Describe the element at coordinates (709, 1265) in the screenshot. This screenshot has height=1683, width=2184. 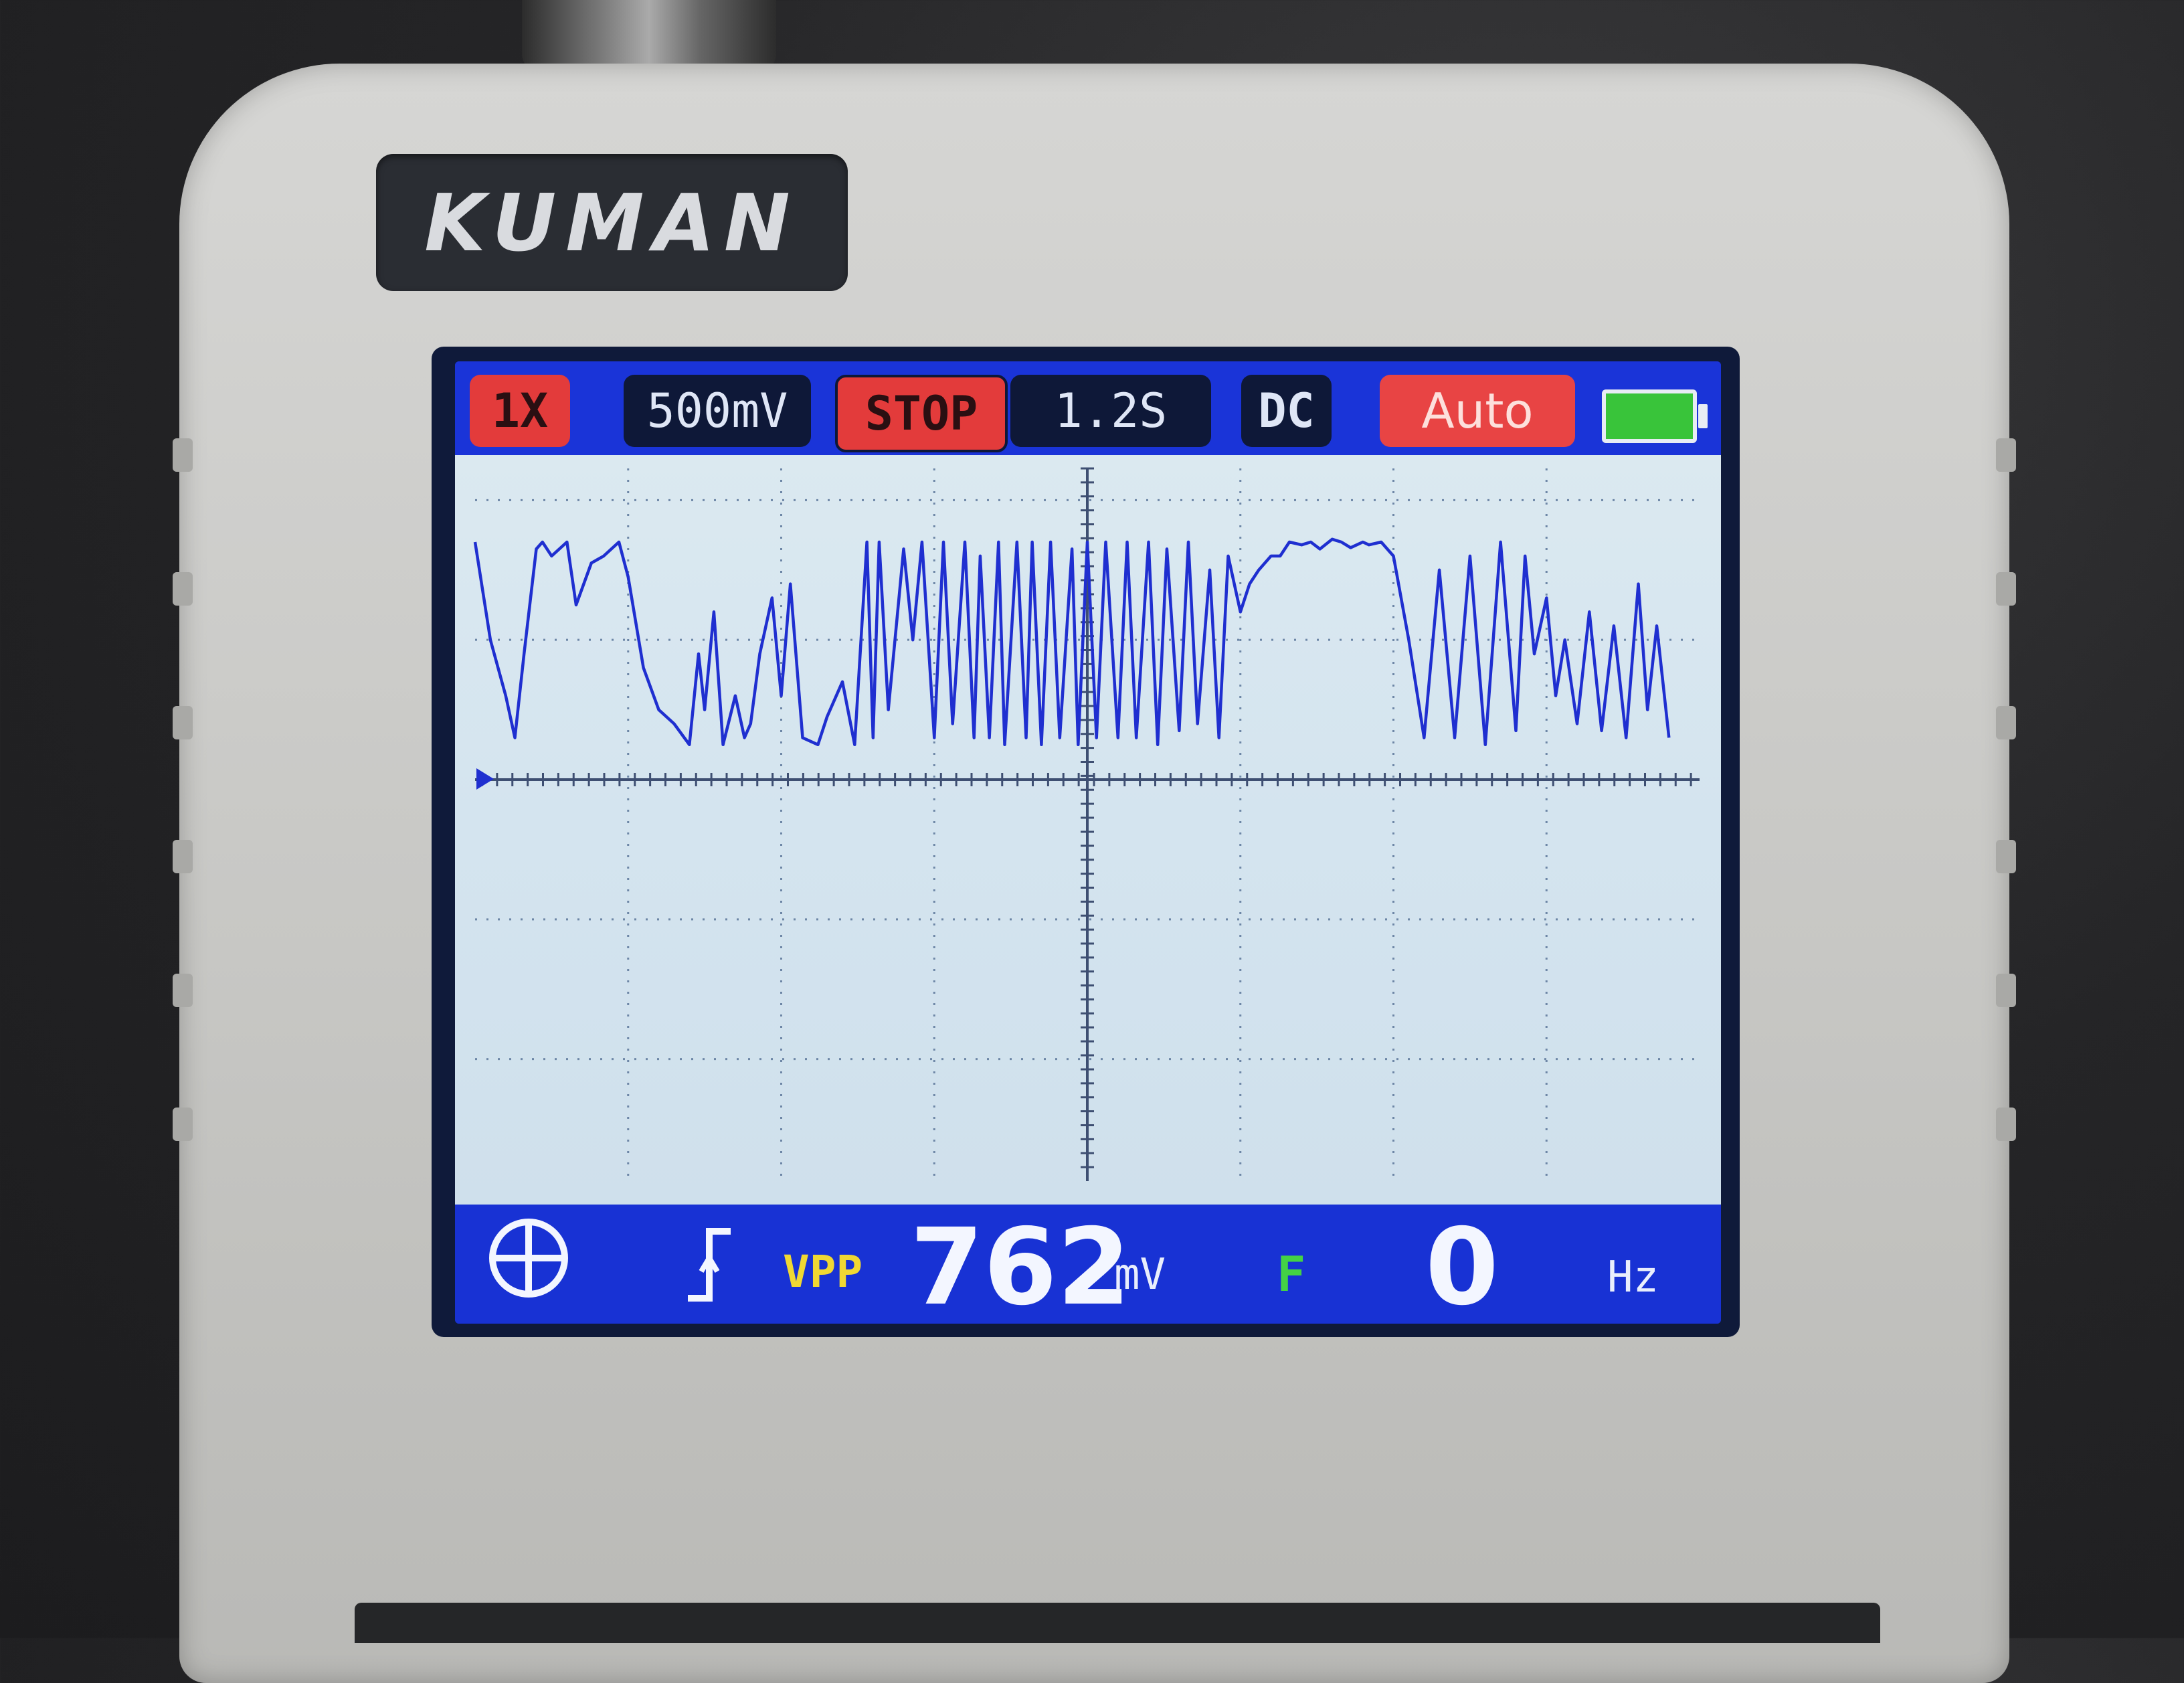
I see `rising-edge-trigger-icon` at that location.